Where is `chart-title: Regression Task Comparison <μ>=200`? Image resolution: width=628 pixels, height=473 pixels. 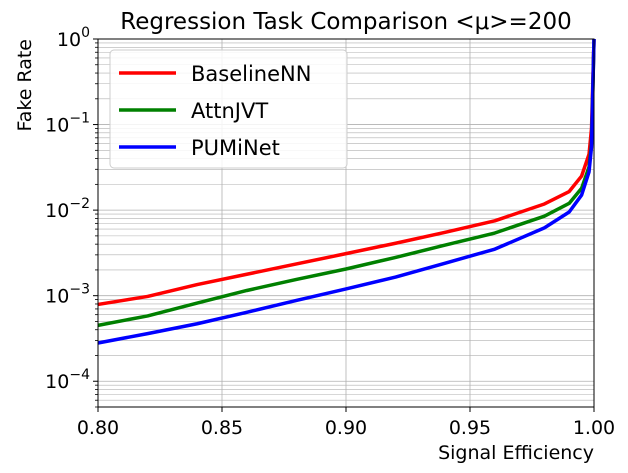
chart-title: Regression Task Comparison <μ>=200 is located at coordinates (345, 22).